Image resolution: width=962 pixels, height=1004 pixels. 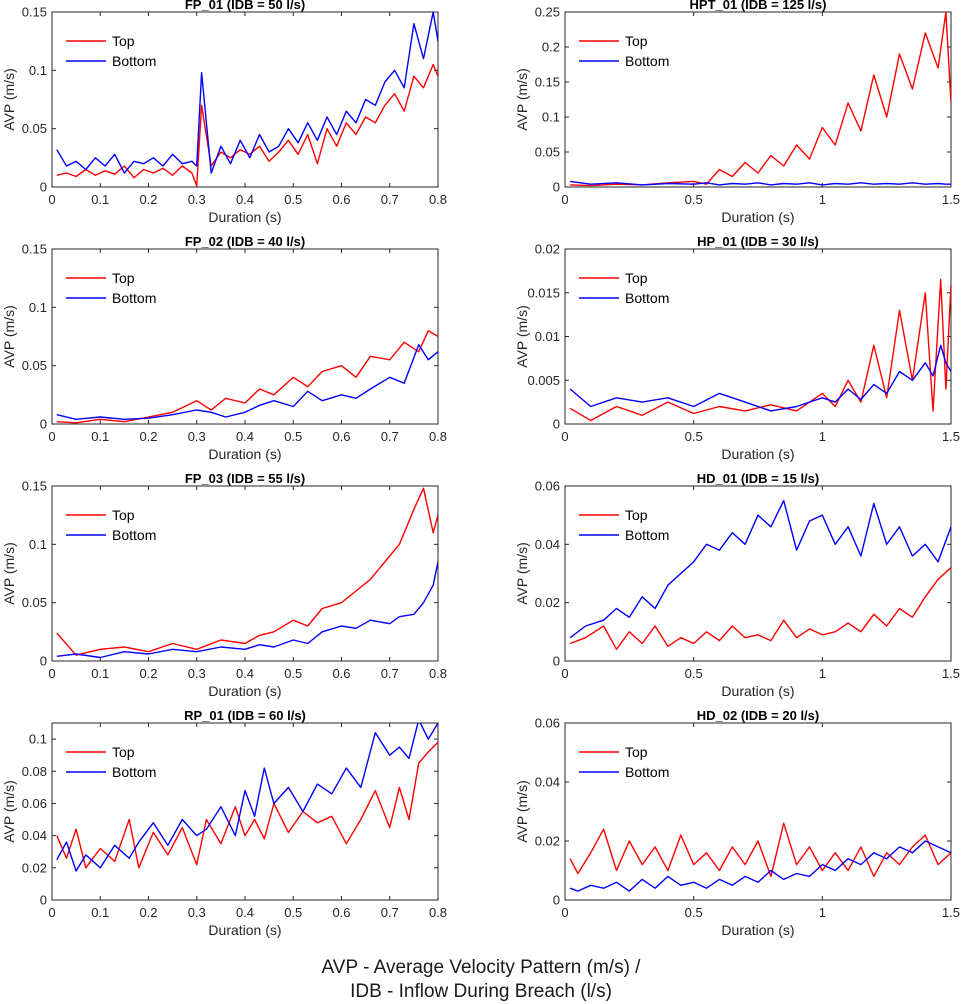 I want to click on chart-title: FP_01 (IDB = 50 l/s), so click(x=245, y=6).